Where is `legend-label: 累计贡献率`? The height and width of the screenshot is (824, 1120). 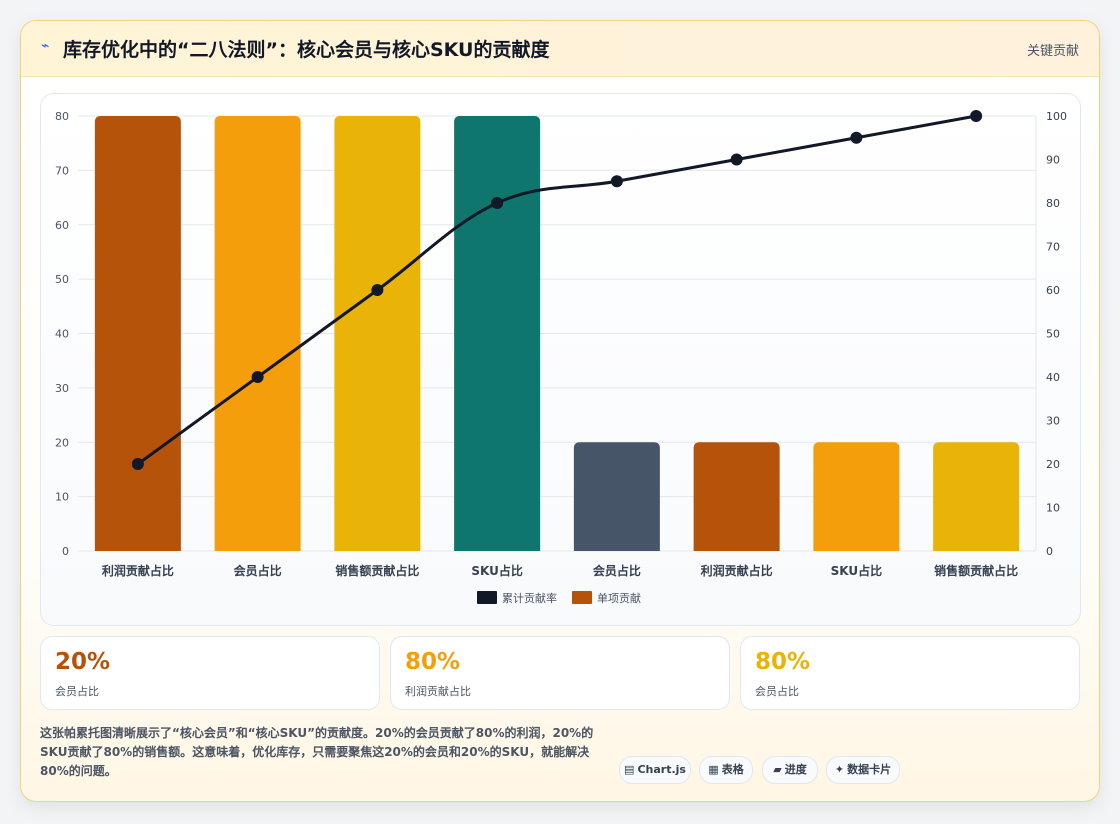 legend-label: 累计贡献率 is located at coordinates (529, 598).